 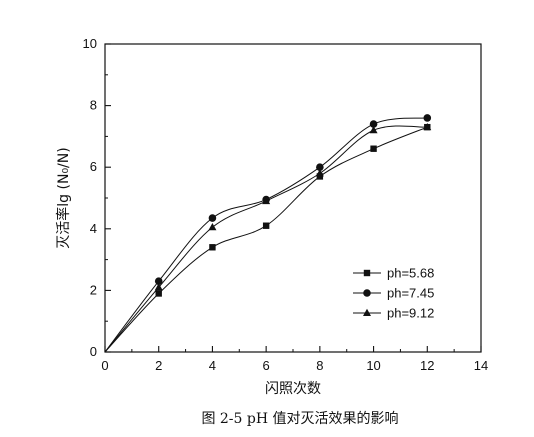 What do you see at coordinates (158, 365) in the screenshot?
I see `x-tick-label: 2` at bounding box center [158, 365].